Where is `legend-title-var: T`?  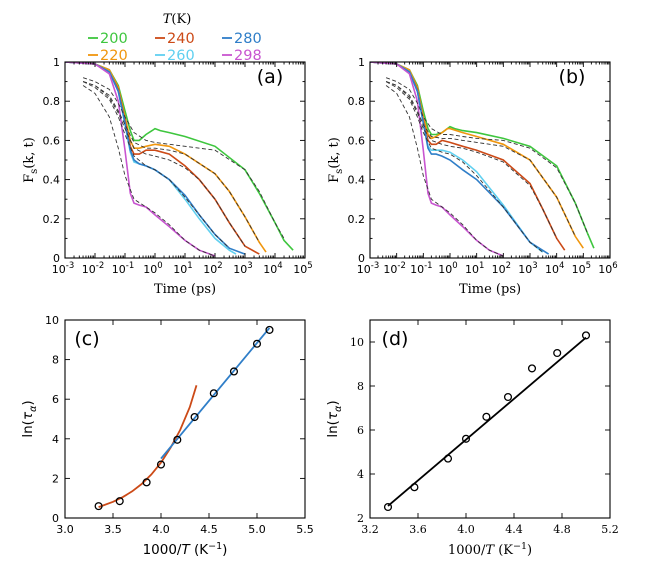 legend-title-var: T is located at coordinates (168, 19).